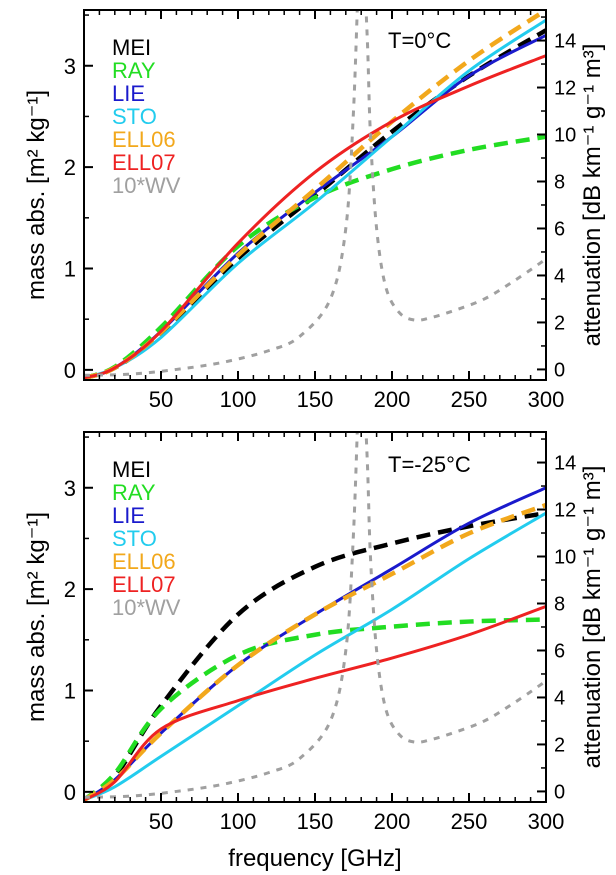 The image size is (616, 875). Describe the element at coordinates (70, 792) in the screenshot. I see `bottom-panel-y-tick-label: 0` at that location.